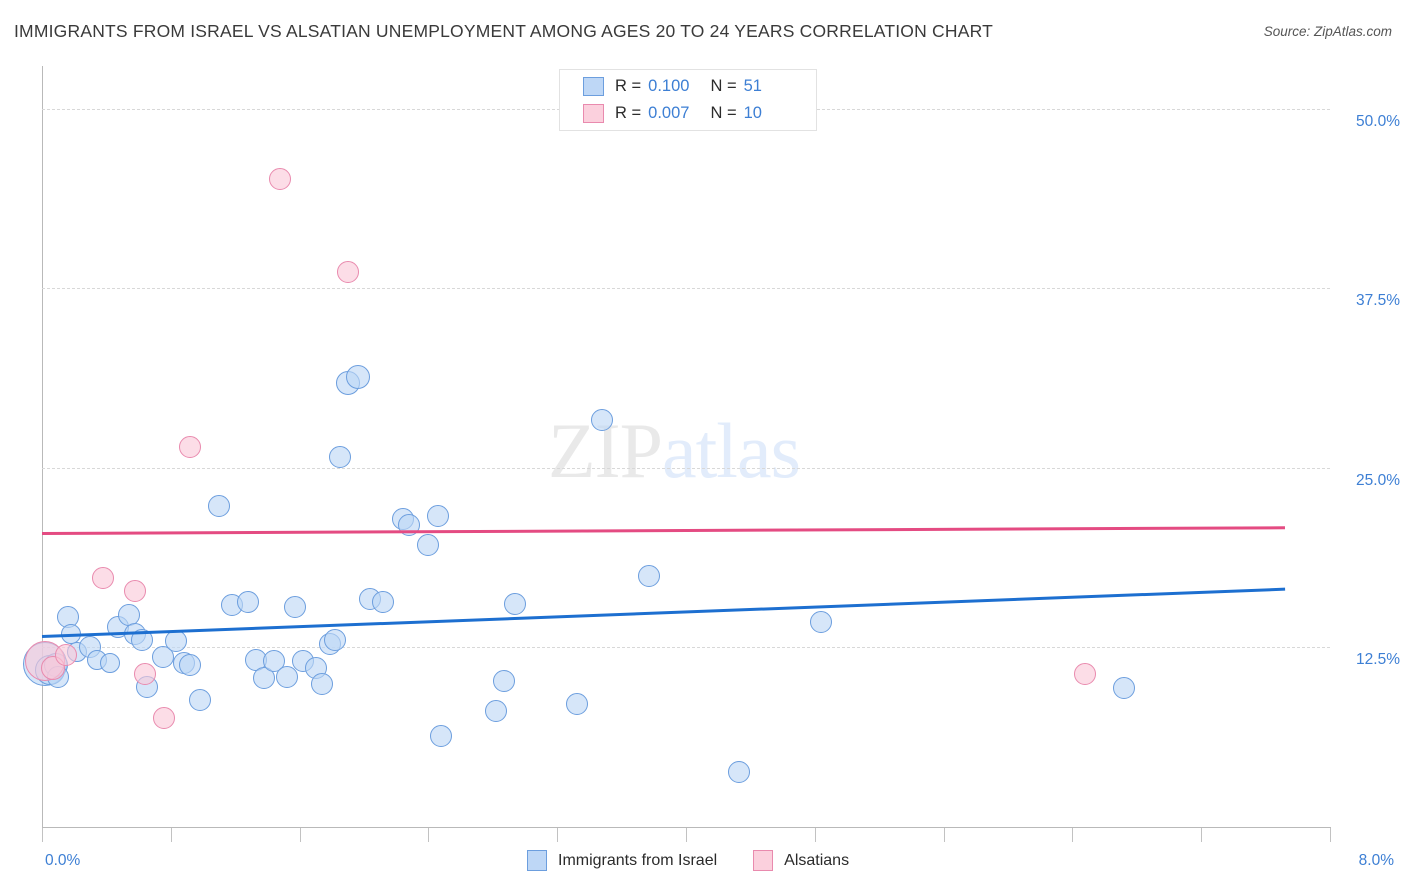 Image resolution: width=1406 pixels, height=892 pixels. Describe the element at coordinates (537, 860) in the screenshot. I see `series-swatch-immigrants-from-israel` at that location.